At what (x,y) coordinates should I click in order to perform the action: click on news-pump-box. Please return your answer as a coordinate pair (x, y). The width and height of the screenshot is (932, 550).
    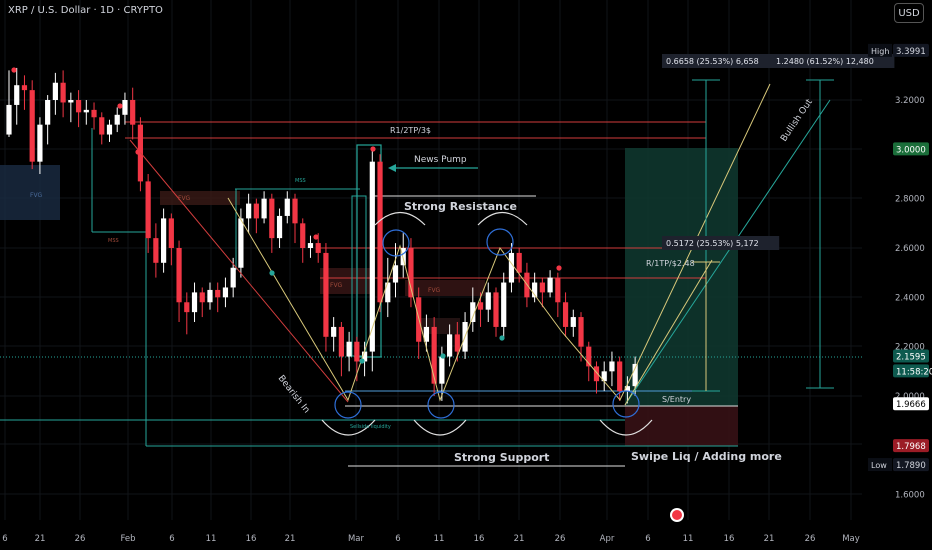
    Looking at the image, I should click on (369, 251).